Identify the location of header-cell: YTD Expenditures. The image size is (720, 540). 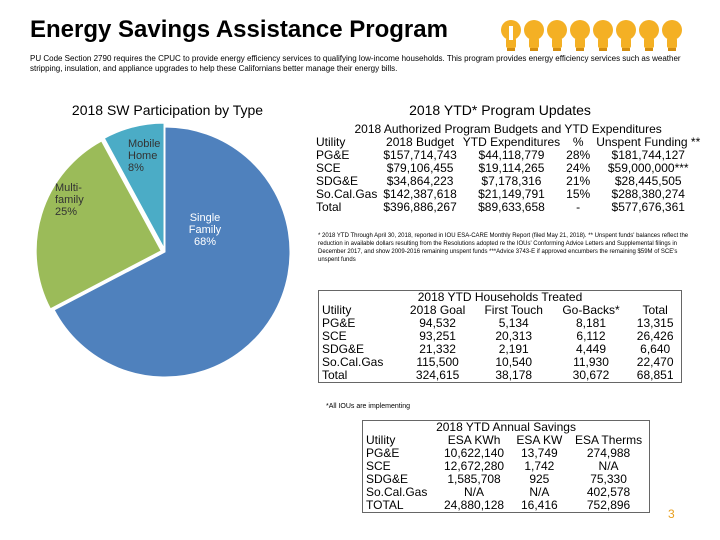
(511, 142).